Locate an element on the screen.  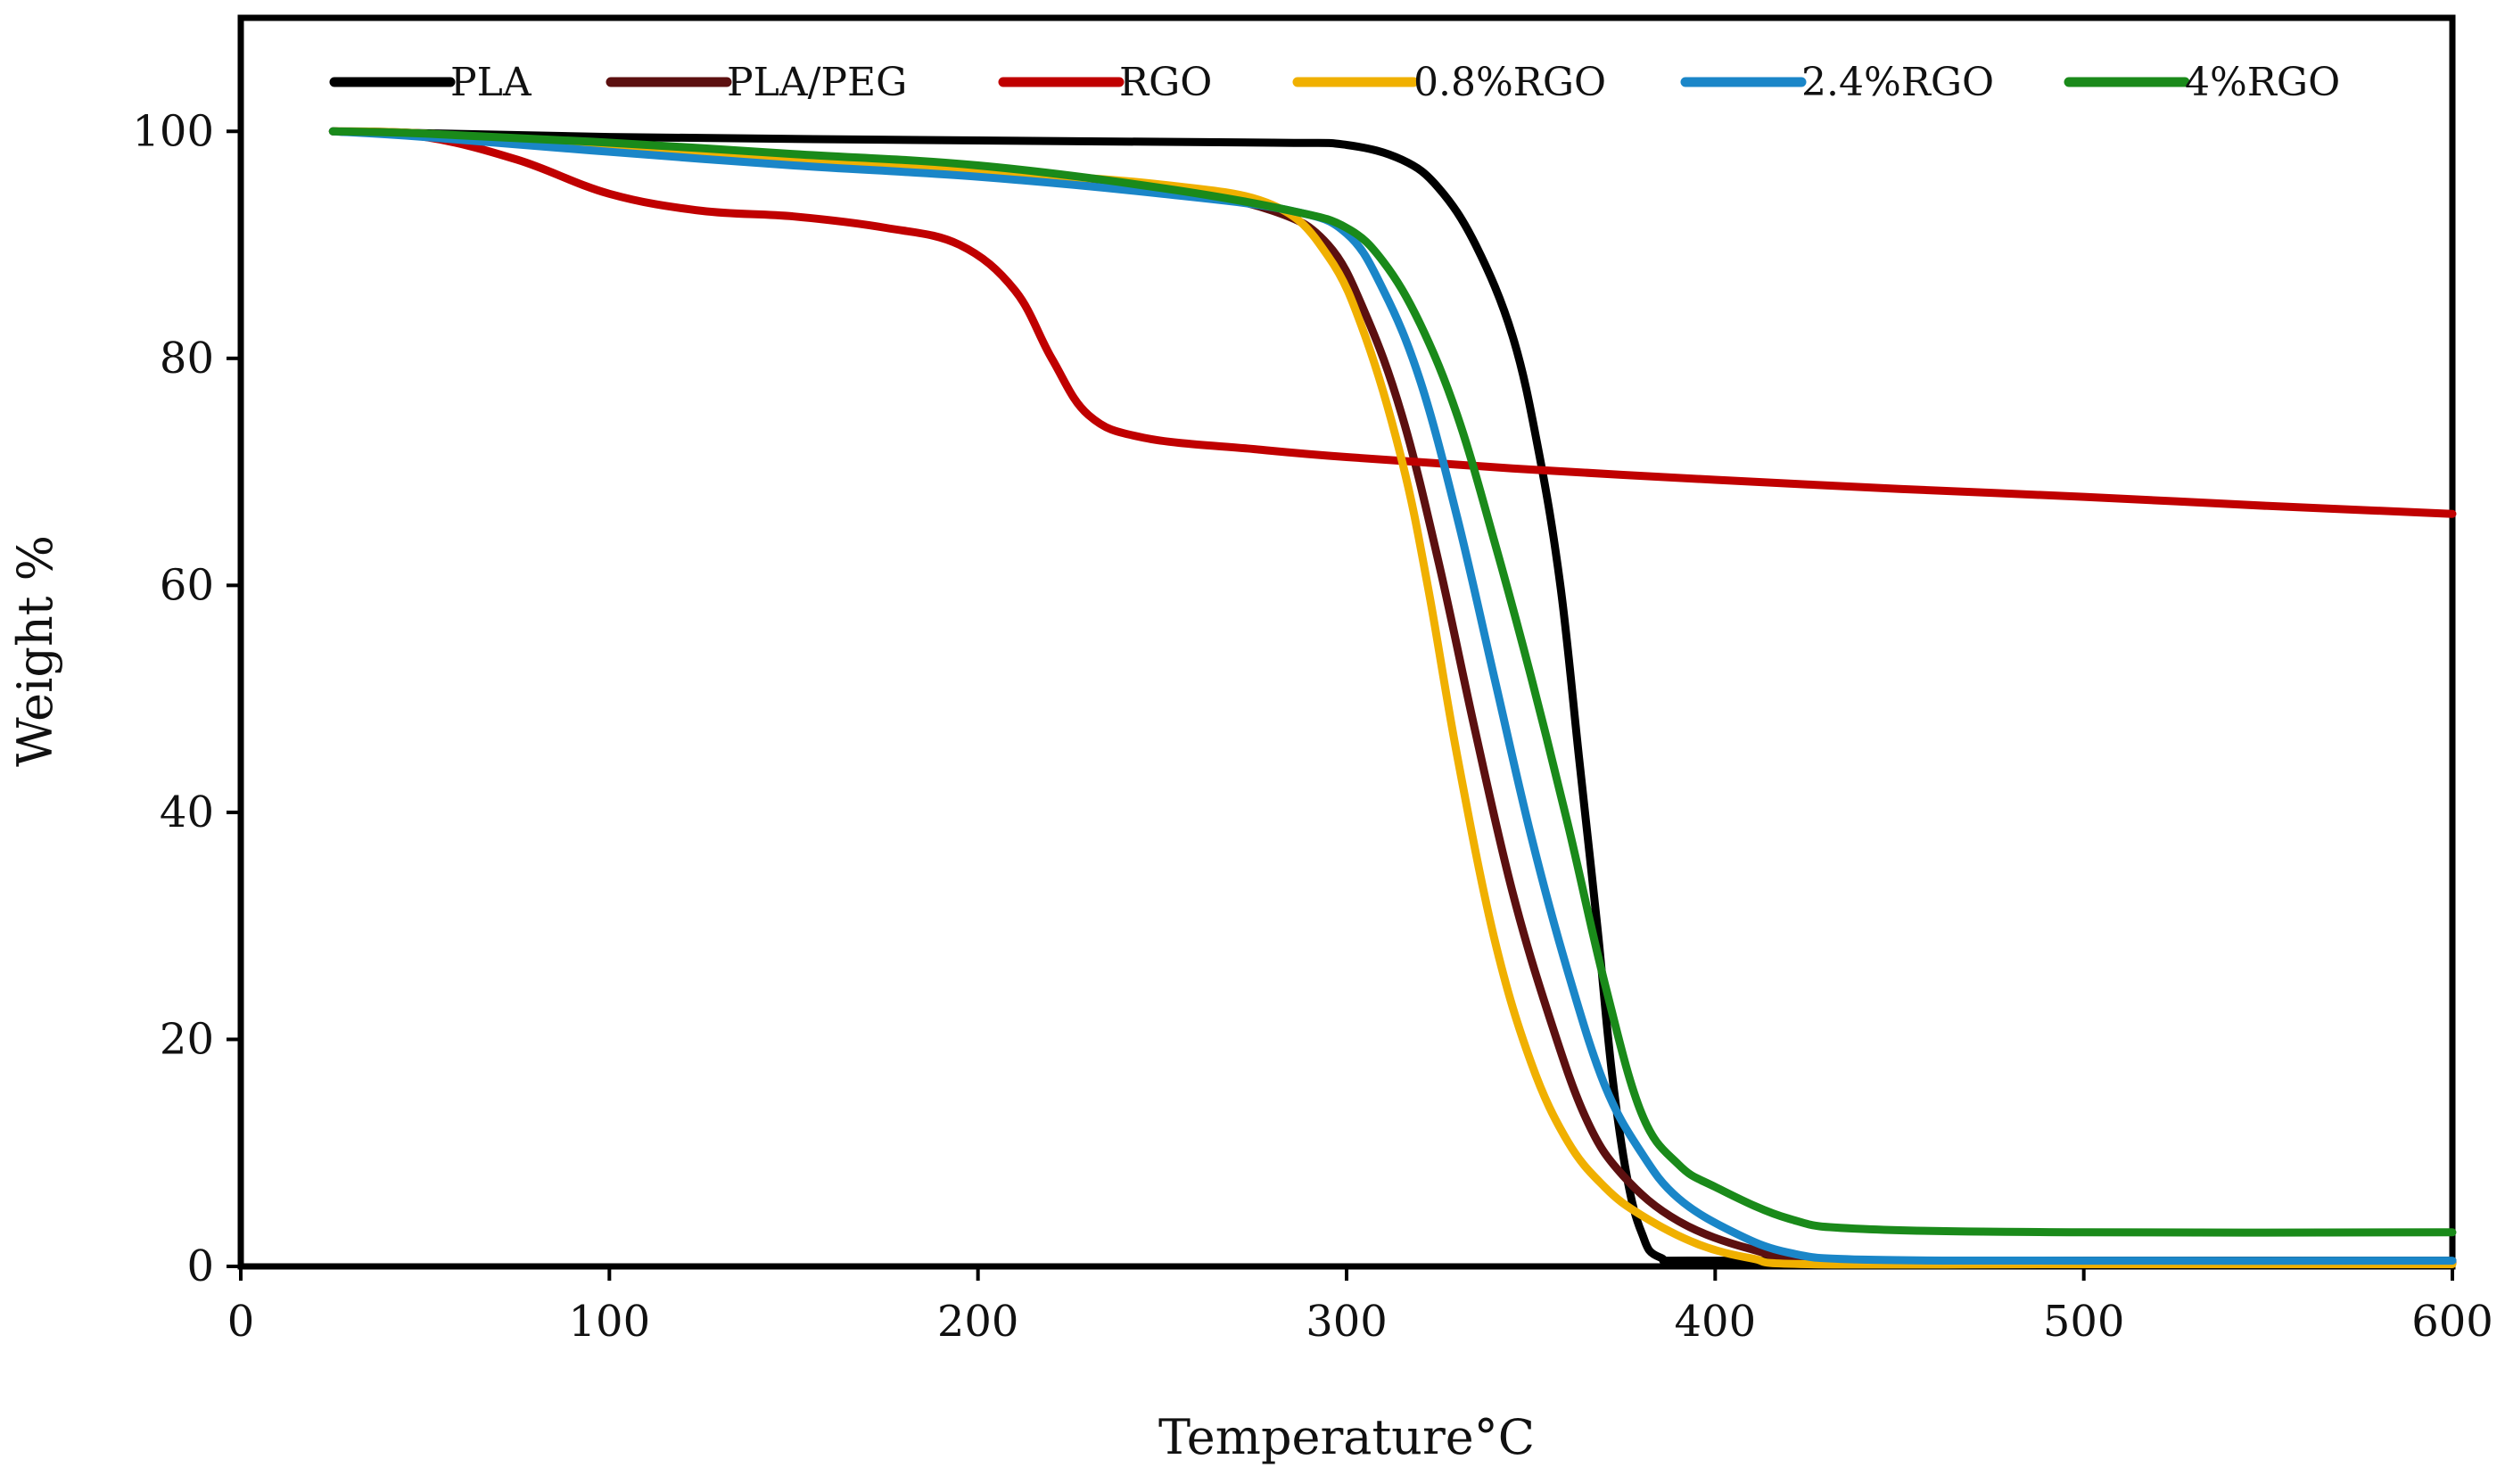
legend-label-0-8-rgo: 0.8%RGO is located at coordinates (1510, 82).